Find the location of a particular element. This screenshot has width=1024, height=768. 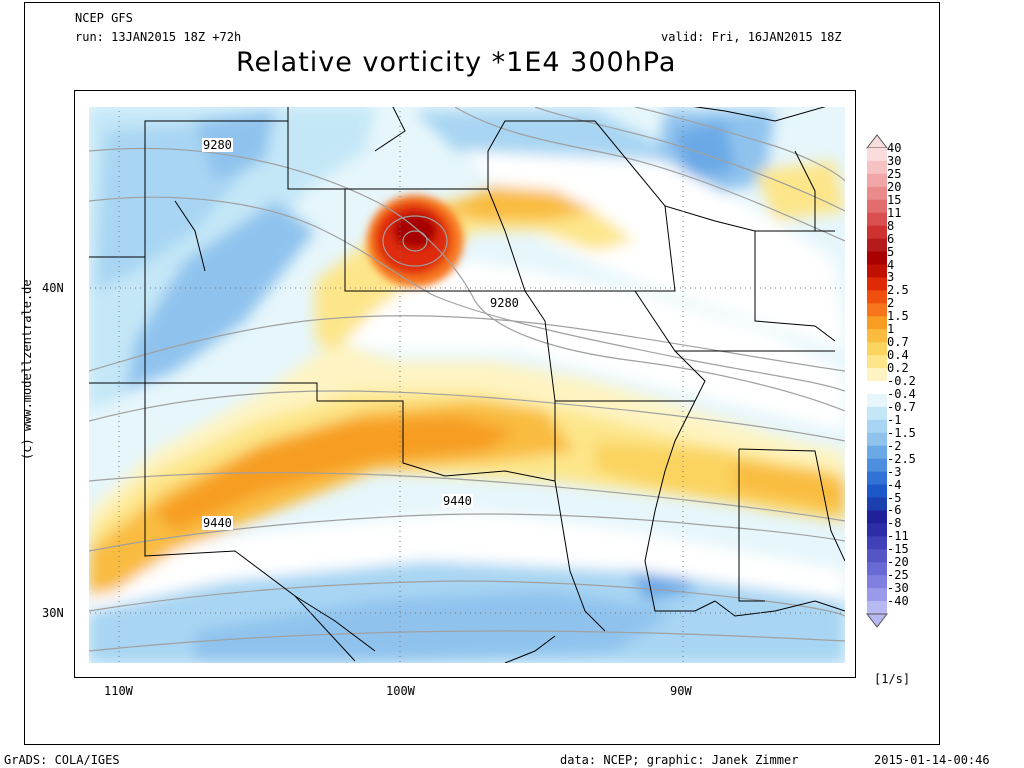

colorbar-tick-label: 1 is located at coordinates (891, 329).